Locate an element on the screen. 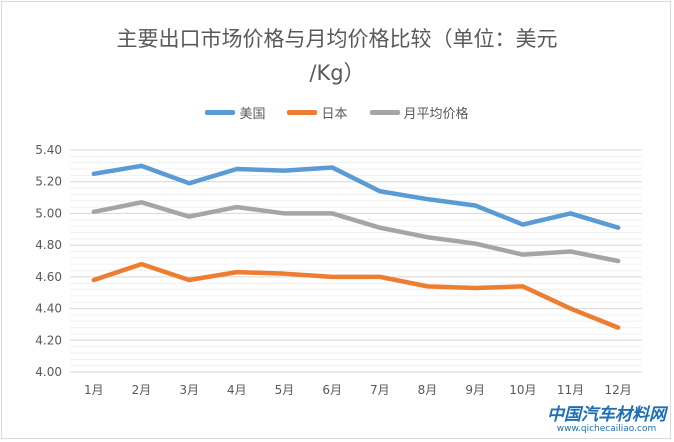 This screenshot has width=674, height=442. x-tick-label: 10月 is located at coordinates (522, 390).